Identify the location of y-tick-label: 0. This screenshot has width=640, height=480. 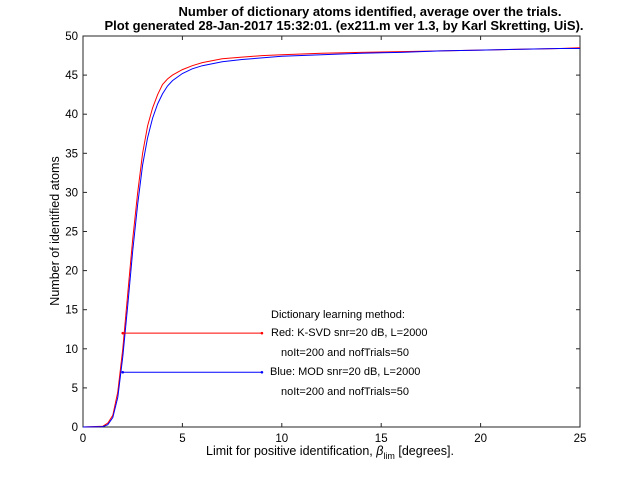
(75, 428).